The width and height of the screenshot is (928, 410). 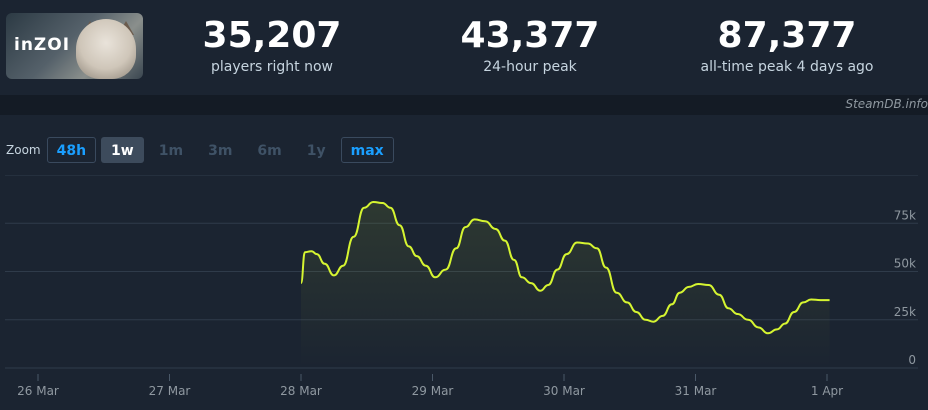 What do you see at coordinates (564, 391) in the screenshot?
I see `x-tick-label: 30 Mar` at bounding box center [564, 391].